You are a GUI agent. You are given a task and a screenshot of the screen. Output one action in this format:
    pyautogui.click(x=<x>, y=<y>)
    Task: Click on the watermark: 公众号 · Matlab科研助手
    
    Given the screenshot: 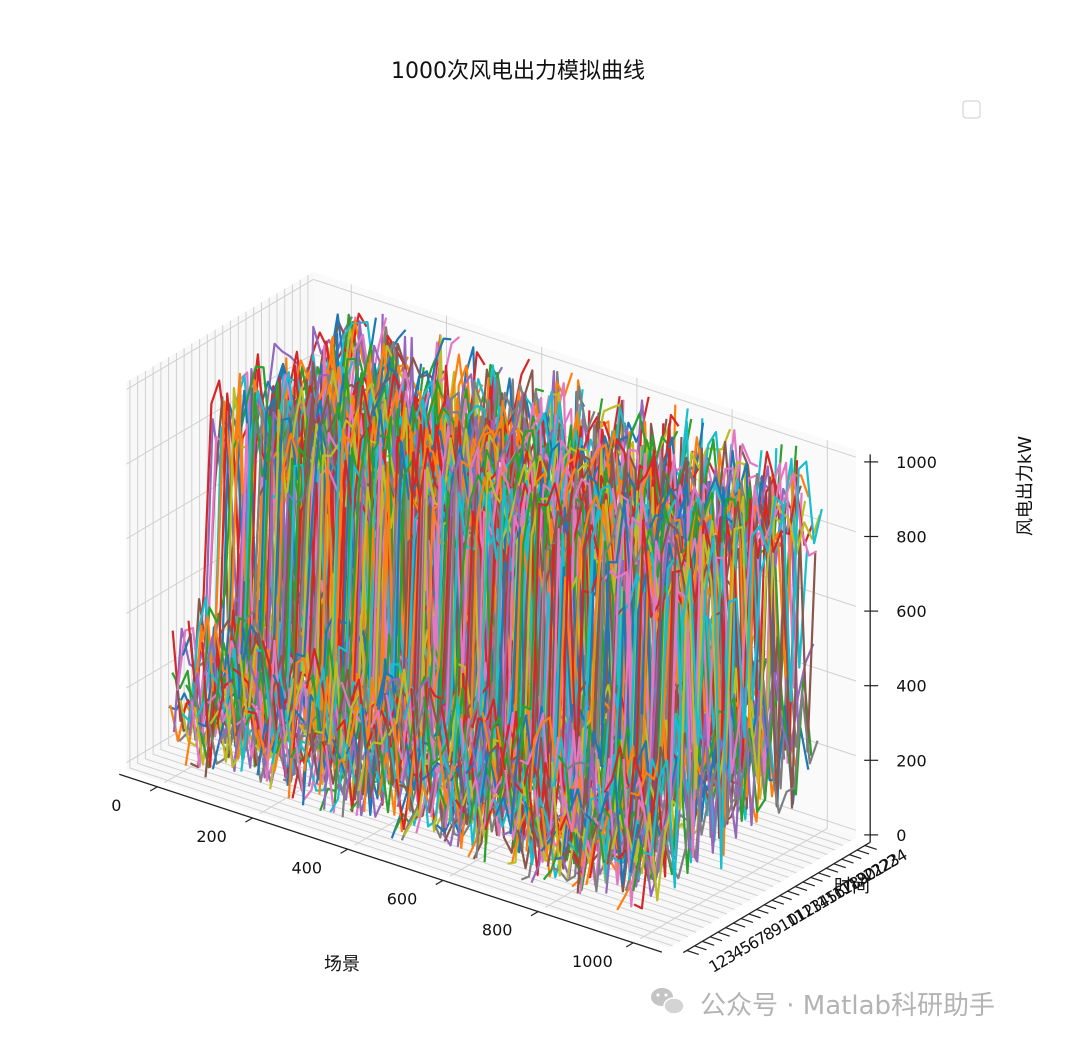 What is the action you would take?
    pyautogui.click(x=823, y=1004)
    